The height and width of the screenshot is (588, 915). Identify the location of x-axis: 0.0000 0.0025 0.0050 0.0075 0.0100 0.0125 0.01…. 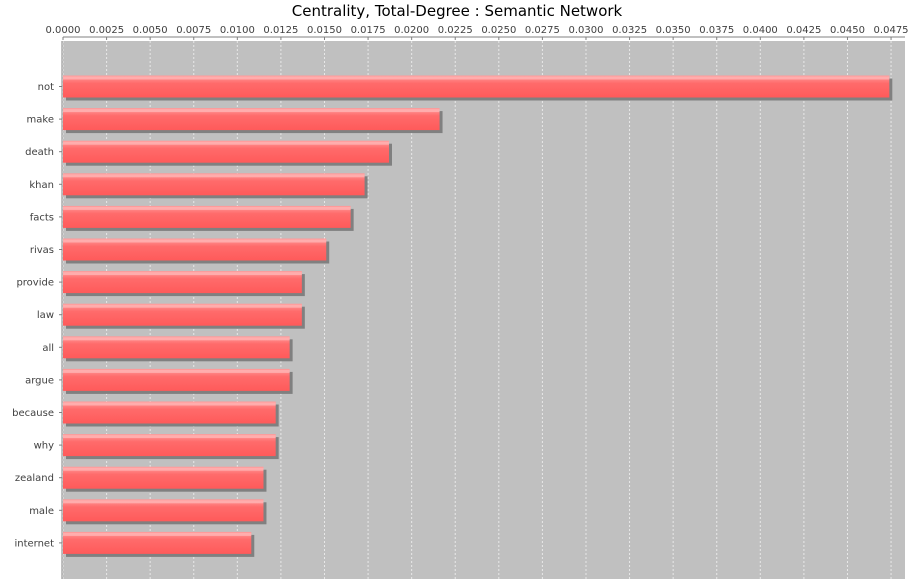
(477, 32).